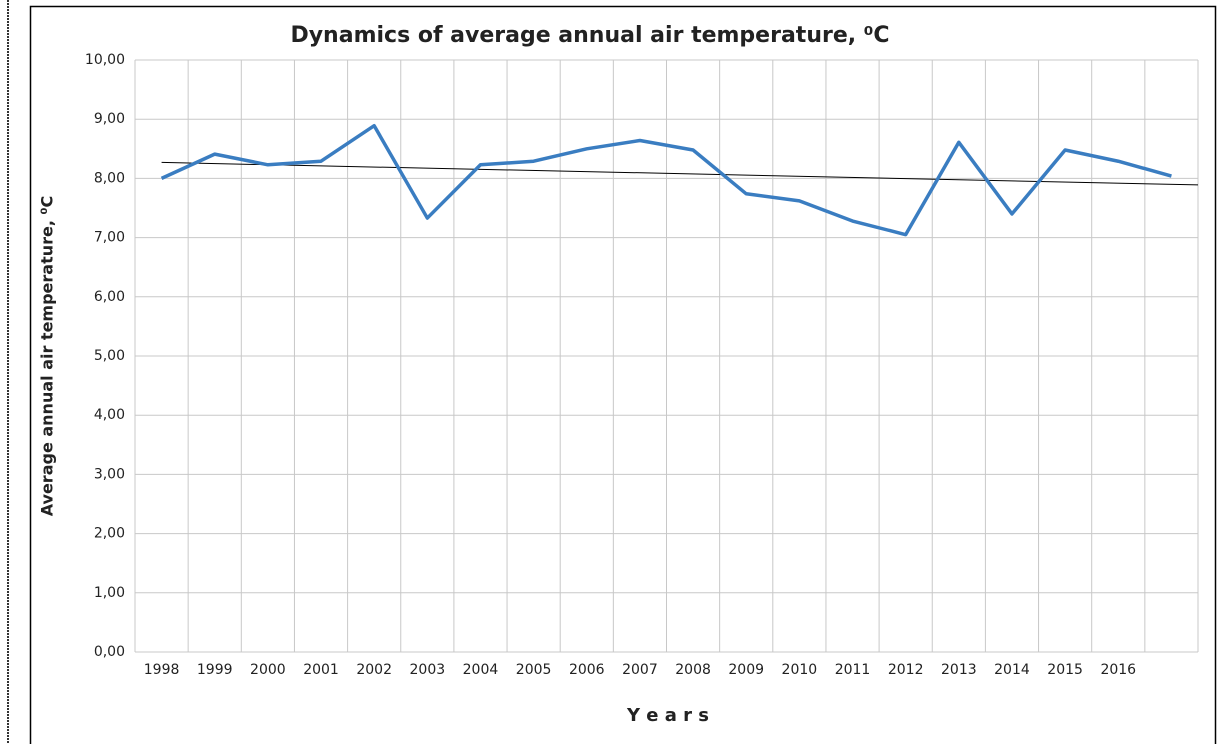 This screenshot has width=1222, height=748. I want to click on x-tick-label: 2010, so click(800, 670).